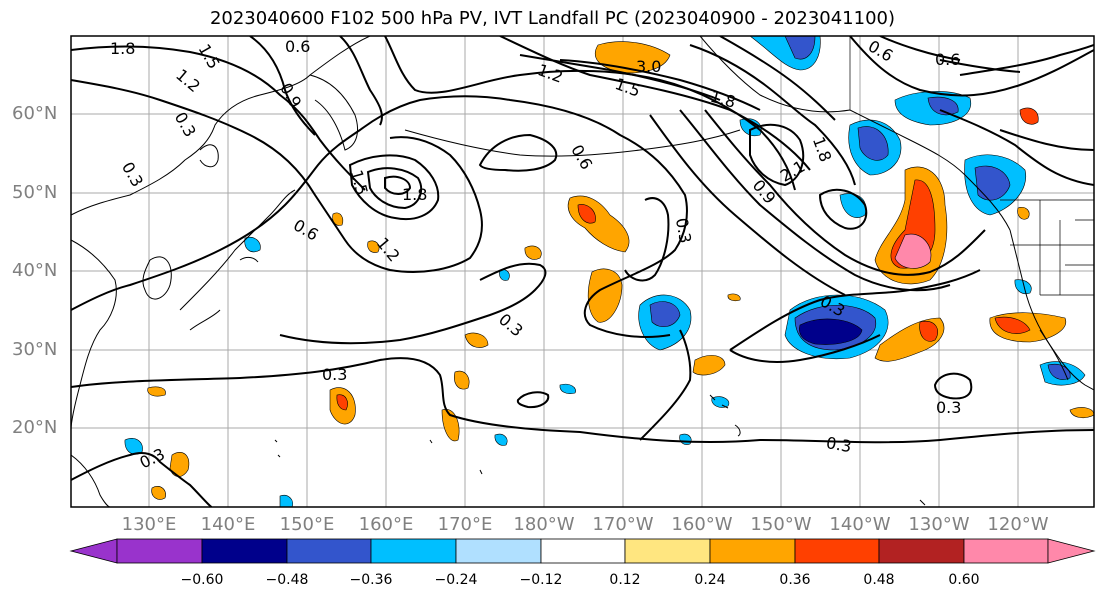  What do you see at coordinates (93, 551) in the screenshot?
I see `colorbar-min-extension` at bounding box center [93, 551].